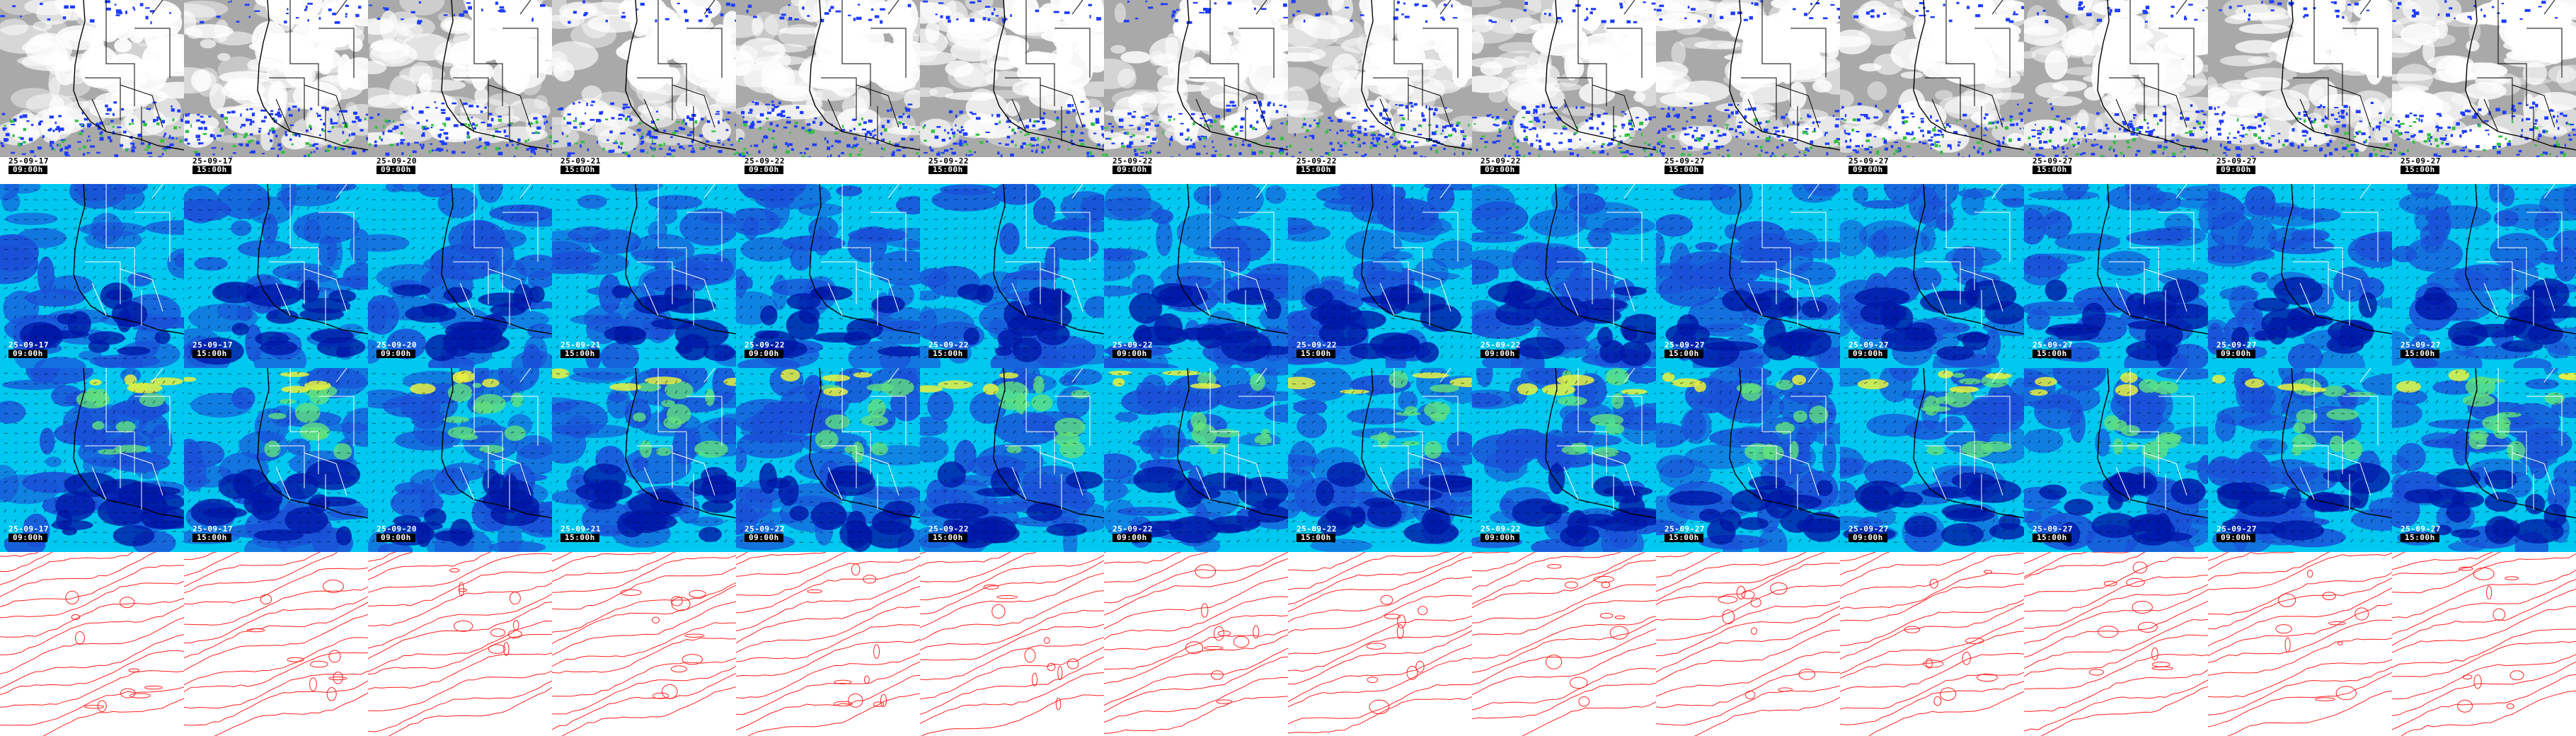 This screenshot has width=2576, height=736. What do you see at coordinates (581, 161) in the screenshot?
I see `frame-date: 25-09-21` at bounding box center [581, 161].